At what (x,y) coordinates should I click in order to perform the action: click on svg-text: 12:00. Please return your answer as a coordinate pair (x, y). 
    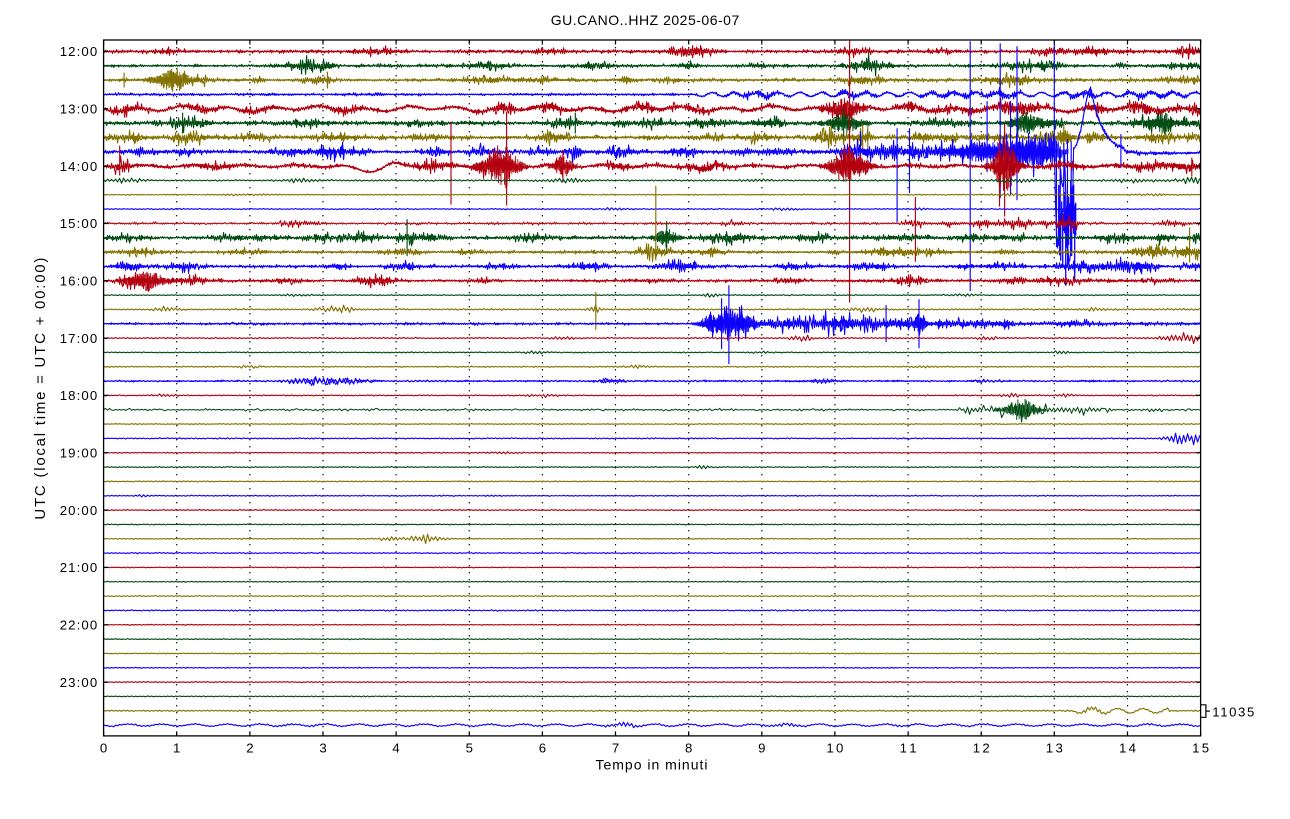
    Looking at the image, I should click on (79, 51).